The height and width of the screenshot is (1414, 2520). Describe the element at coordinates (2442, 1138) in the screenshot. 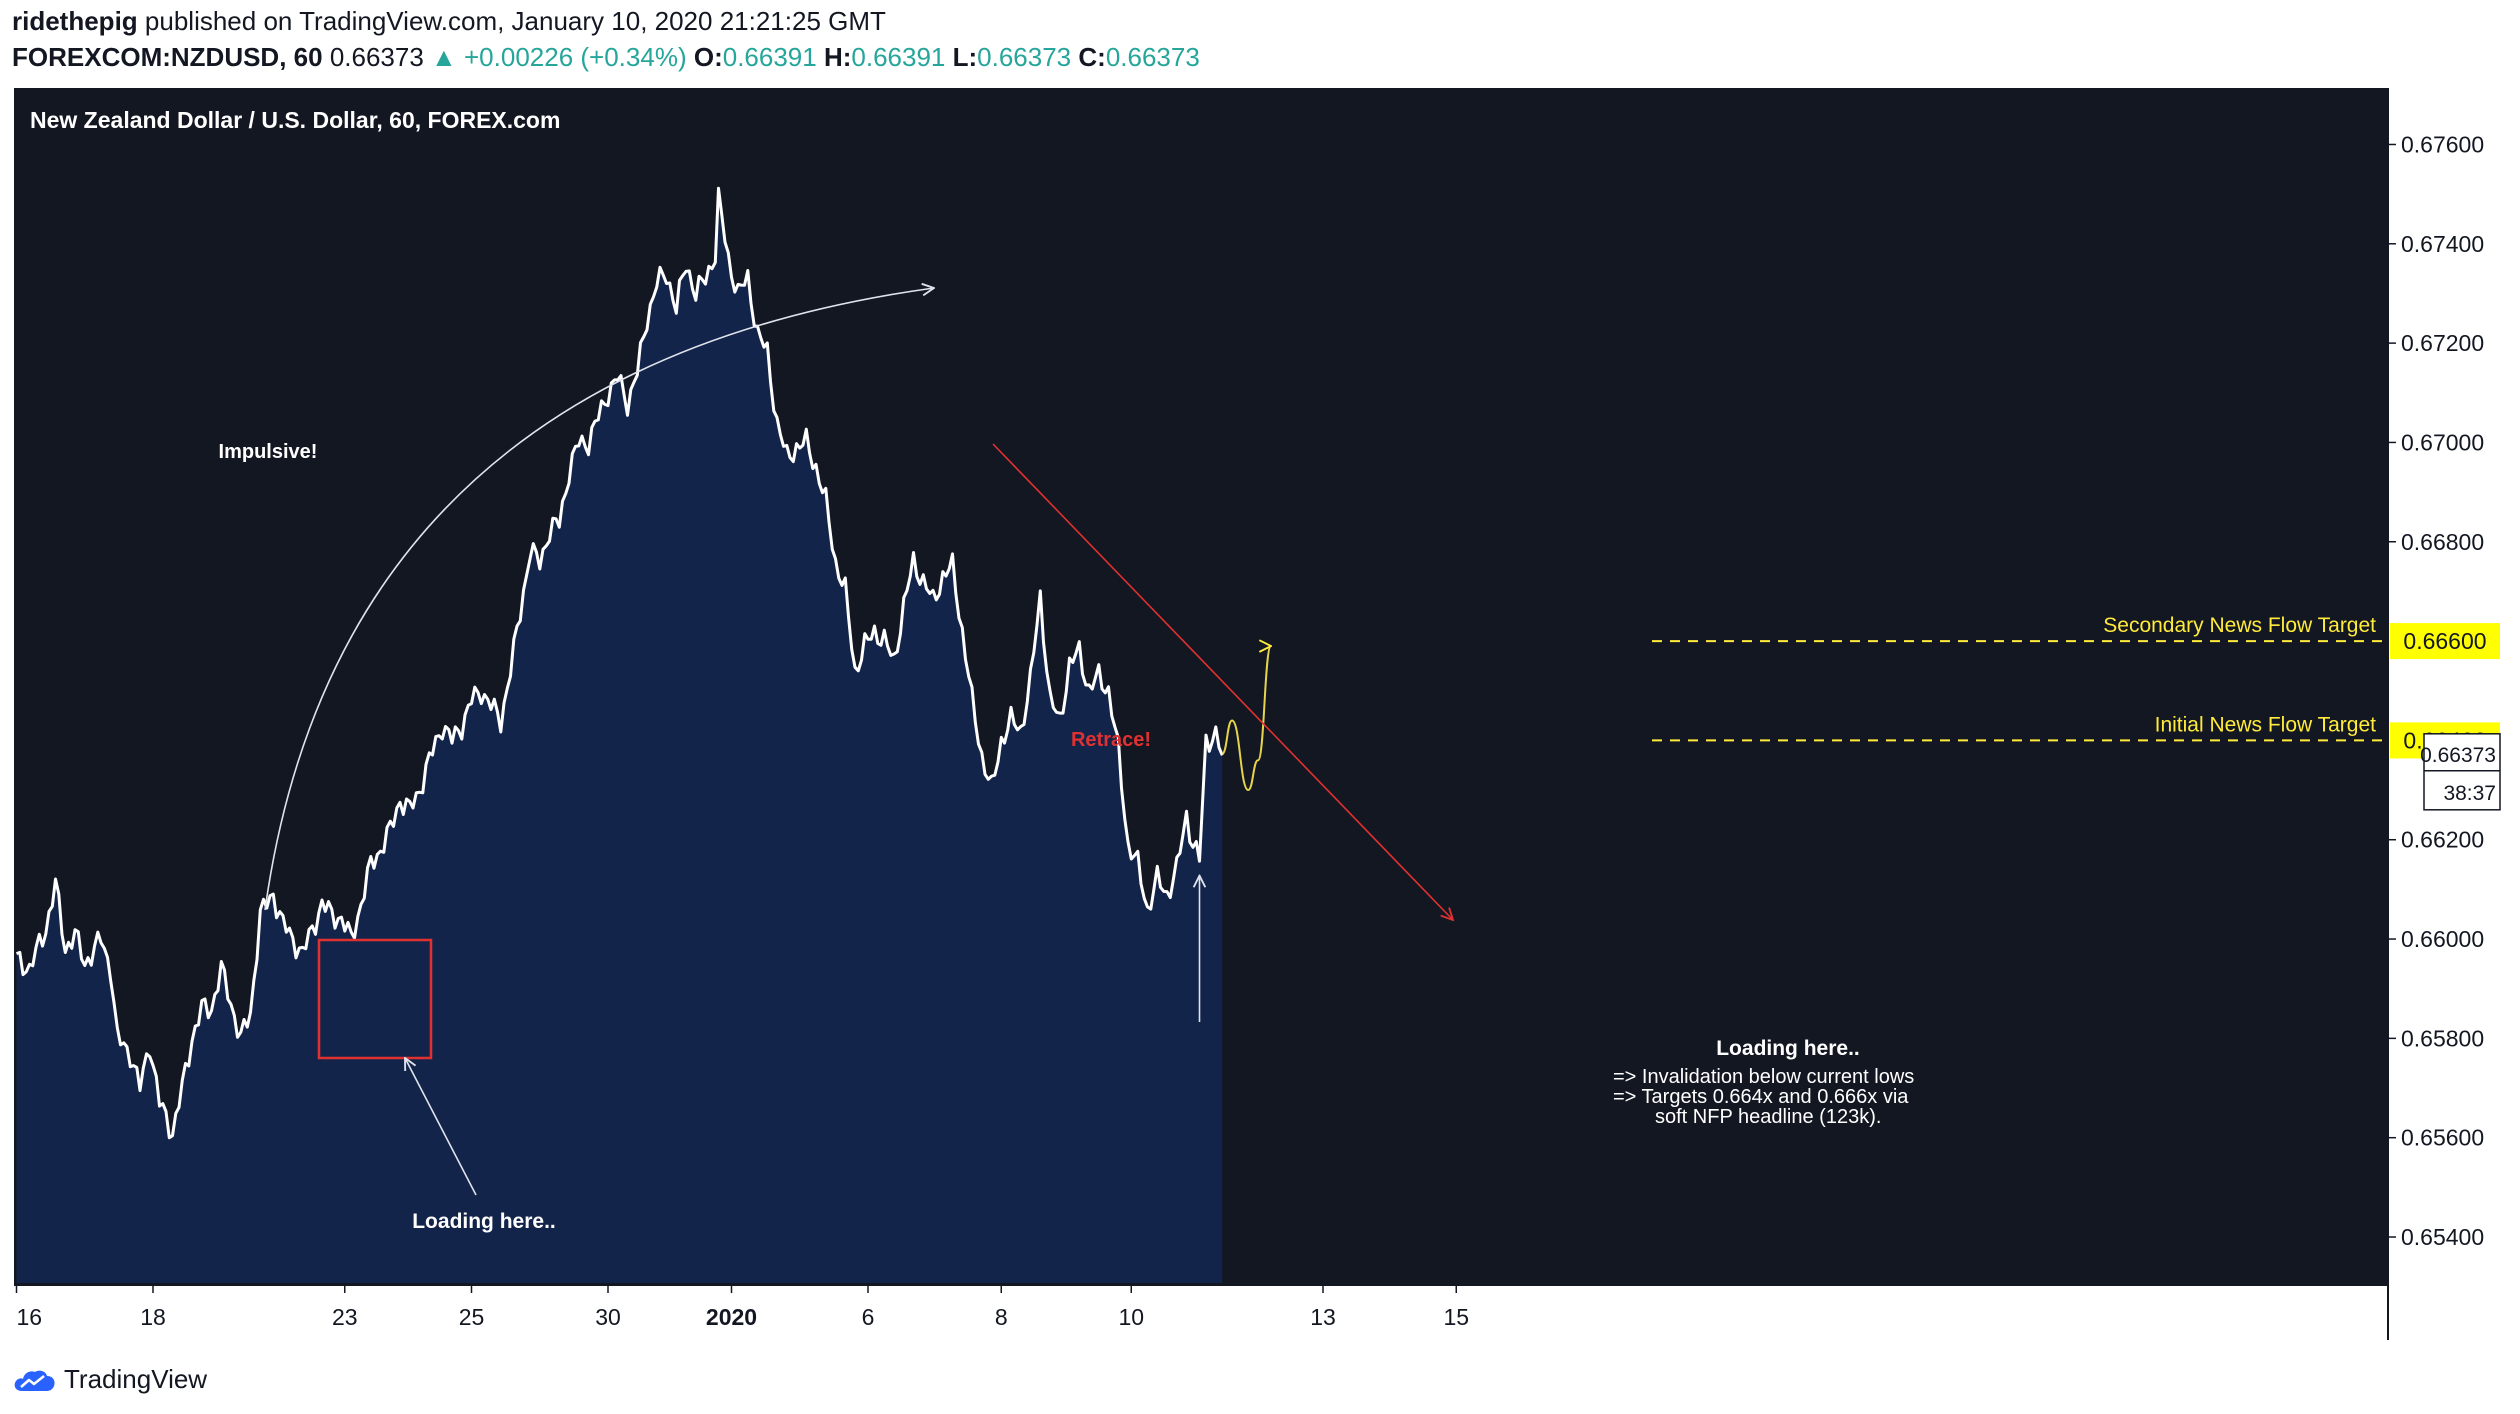

I see `price-tick-label: 0.65600` at that location.